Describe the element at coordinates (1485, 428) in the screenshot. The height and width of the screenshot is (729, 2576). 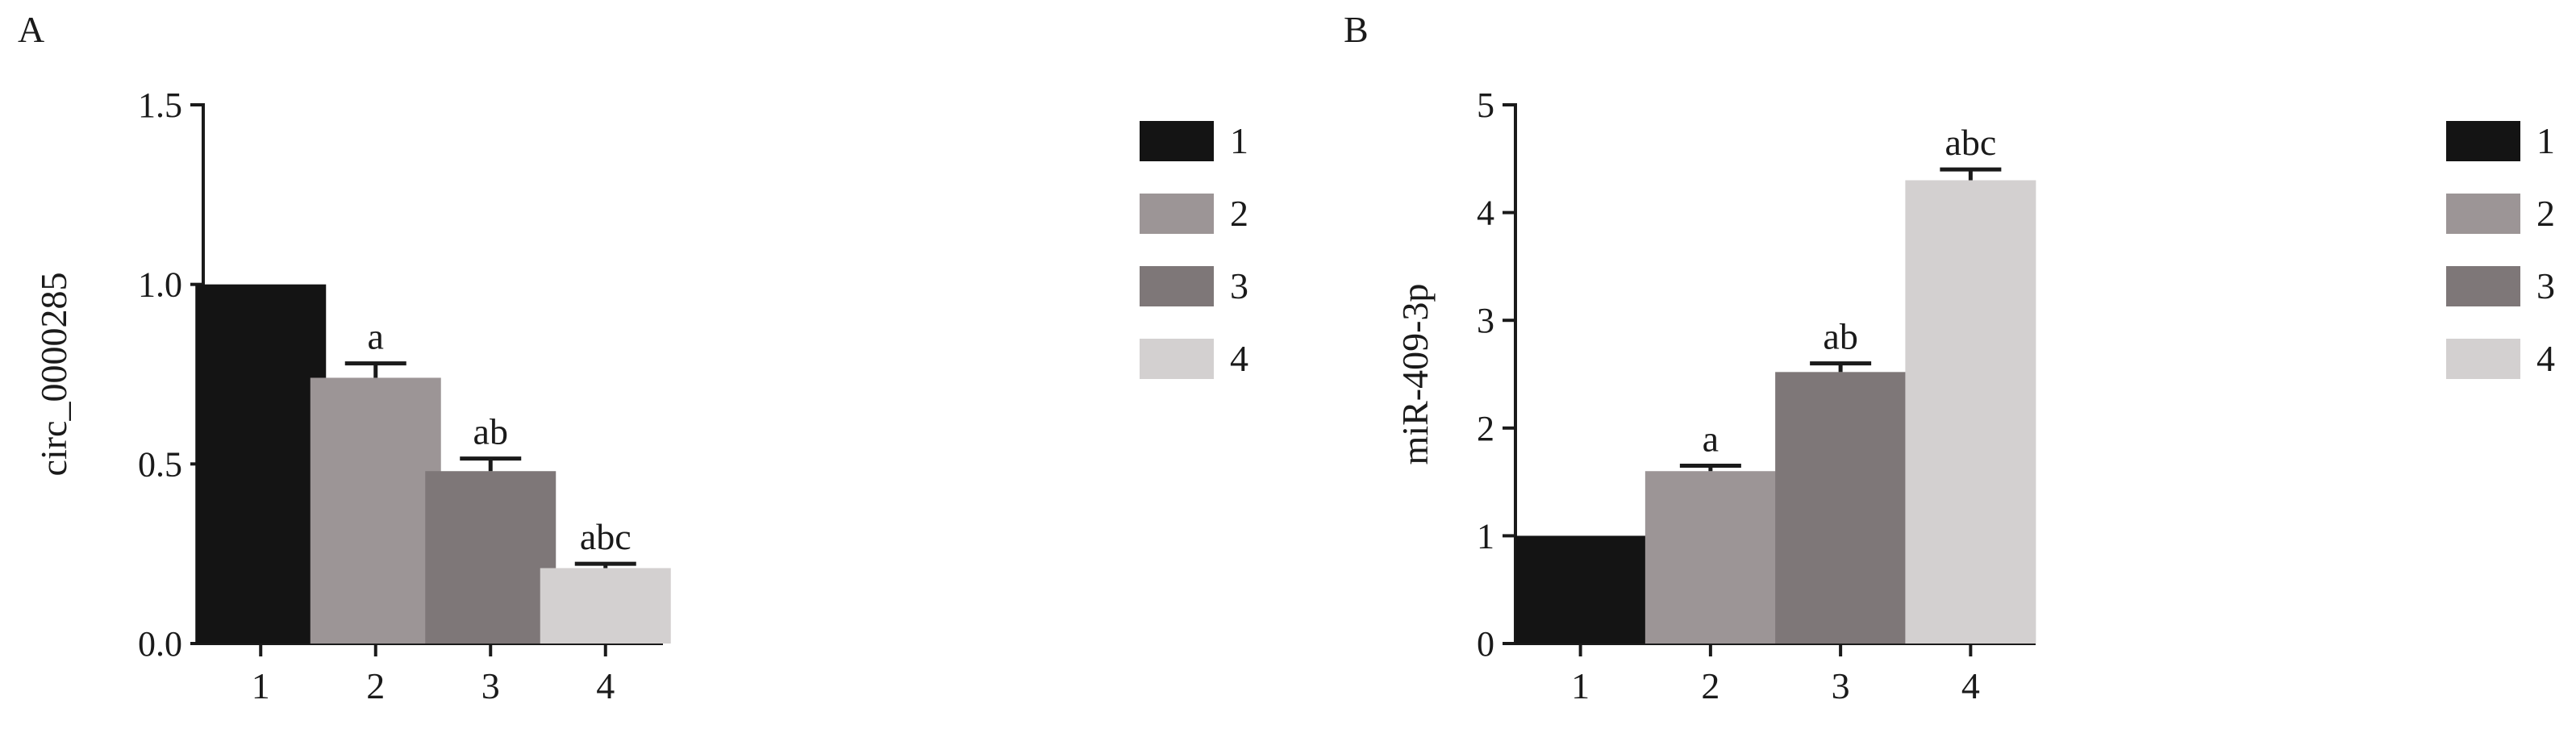
I see `panel-b-ytick-label: 2` at that location.